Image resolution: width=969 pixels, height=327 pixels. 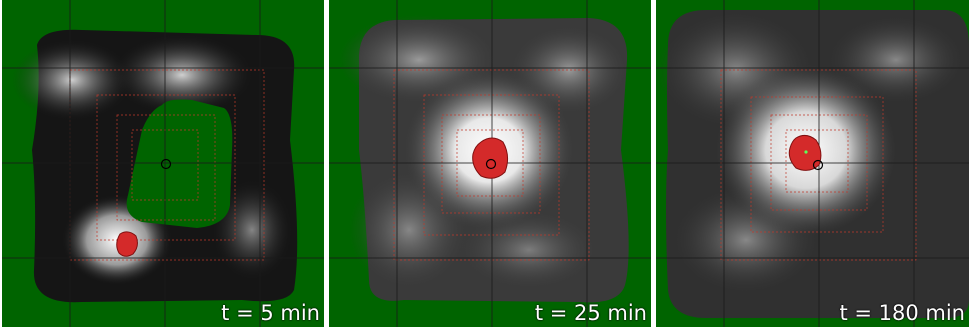 What do you see at coordinates (902, 313) in the screenshot?
I see `time-caption: t = 180 min` at bounding box center [902, 313].